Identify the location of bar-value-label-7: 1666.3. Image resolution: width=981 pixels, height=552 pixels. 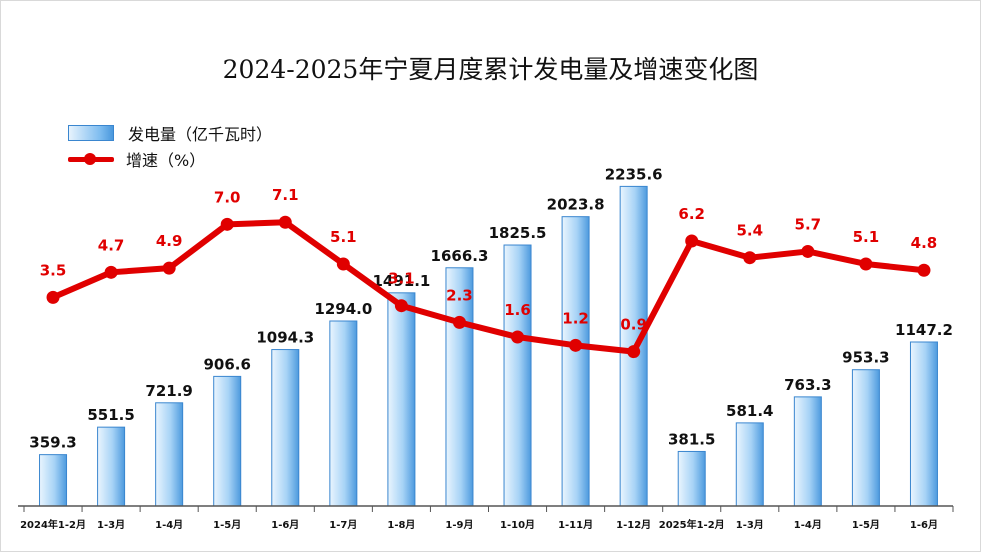
(460, 256).